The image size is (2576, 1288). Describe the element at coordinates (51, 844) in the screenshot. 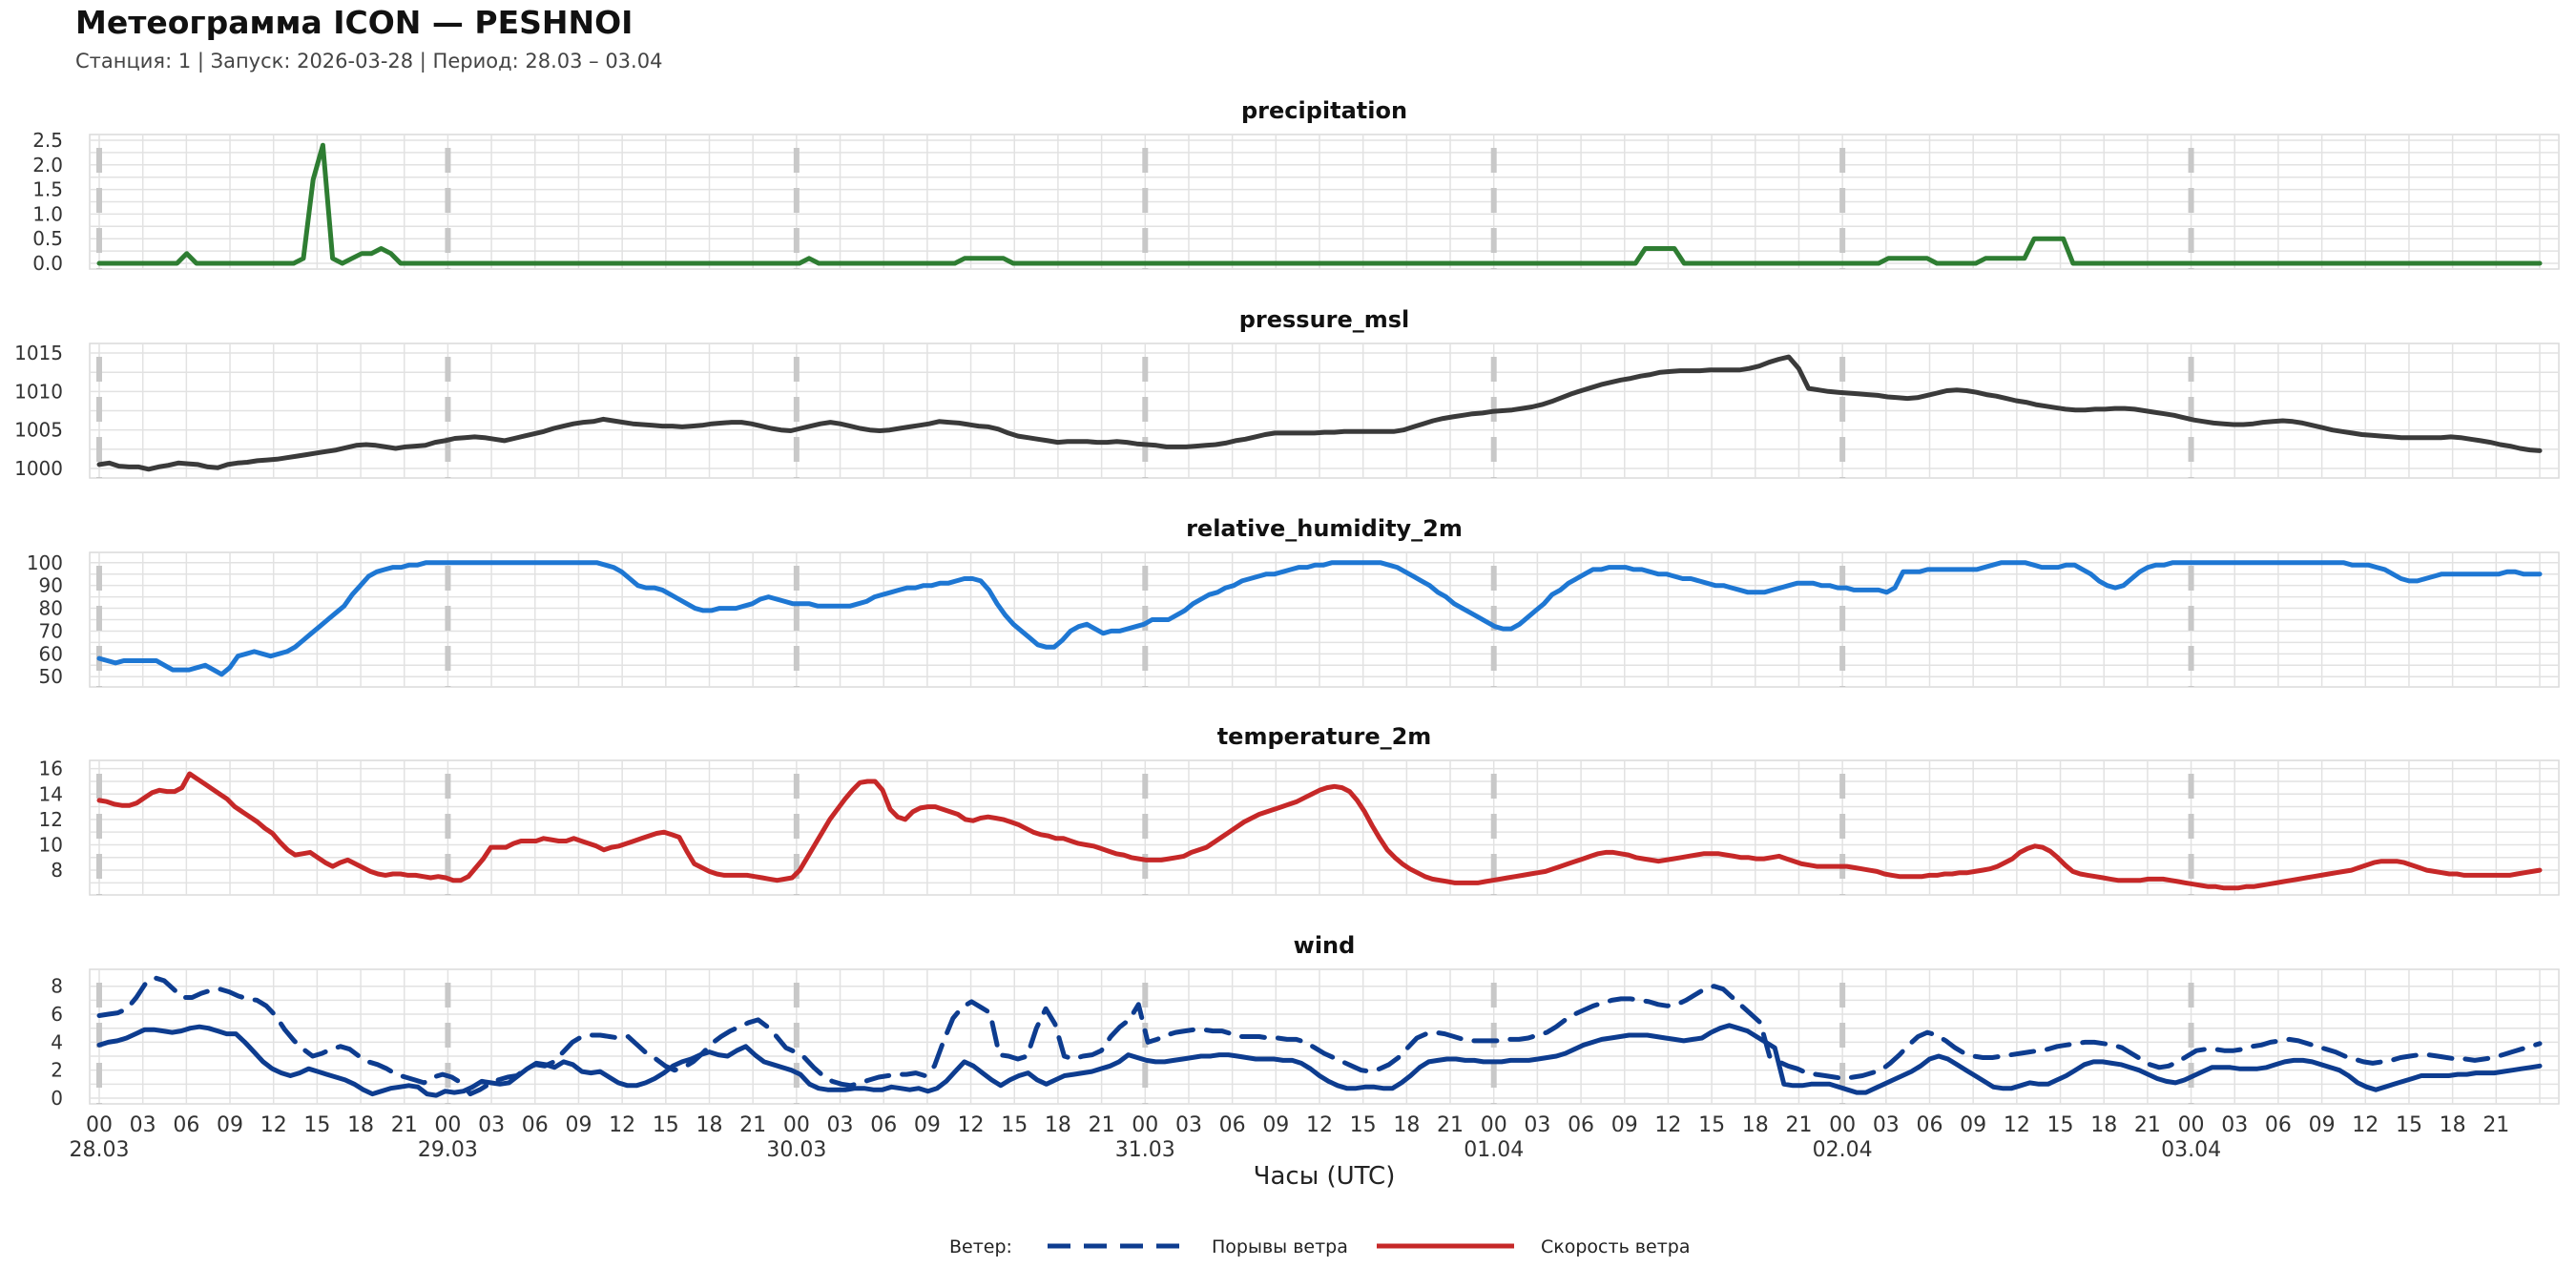

I see `ytick-label: 10` at that location.